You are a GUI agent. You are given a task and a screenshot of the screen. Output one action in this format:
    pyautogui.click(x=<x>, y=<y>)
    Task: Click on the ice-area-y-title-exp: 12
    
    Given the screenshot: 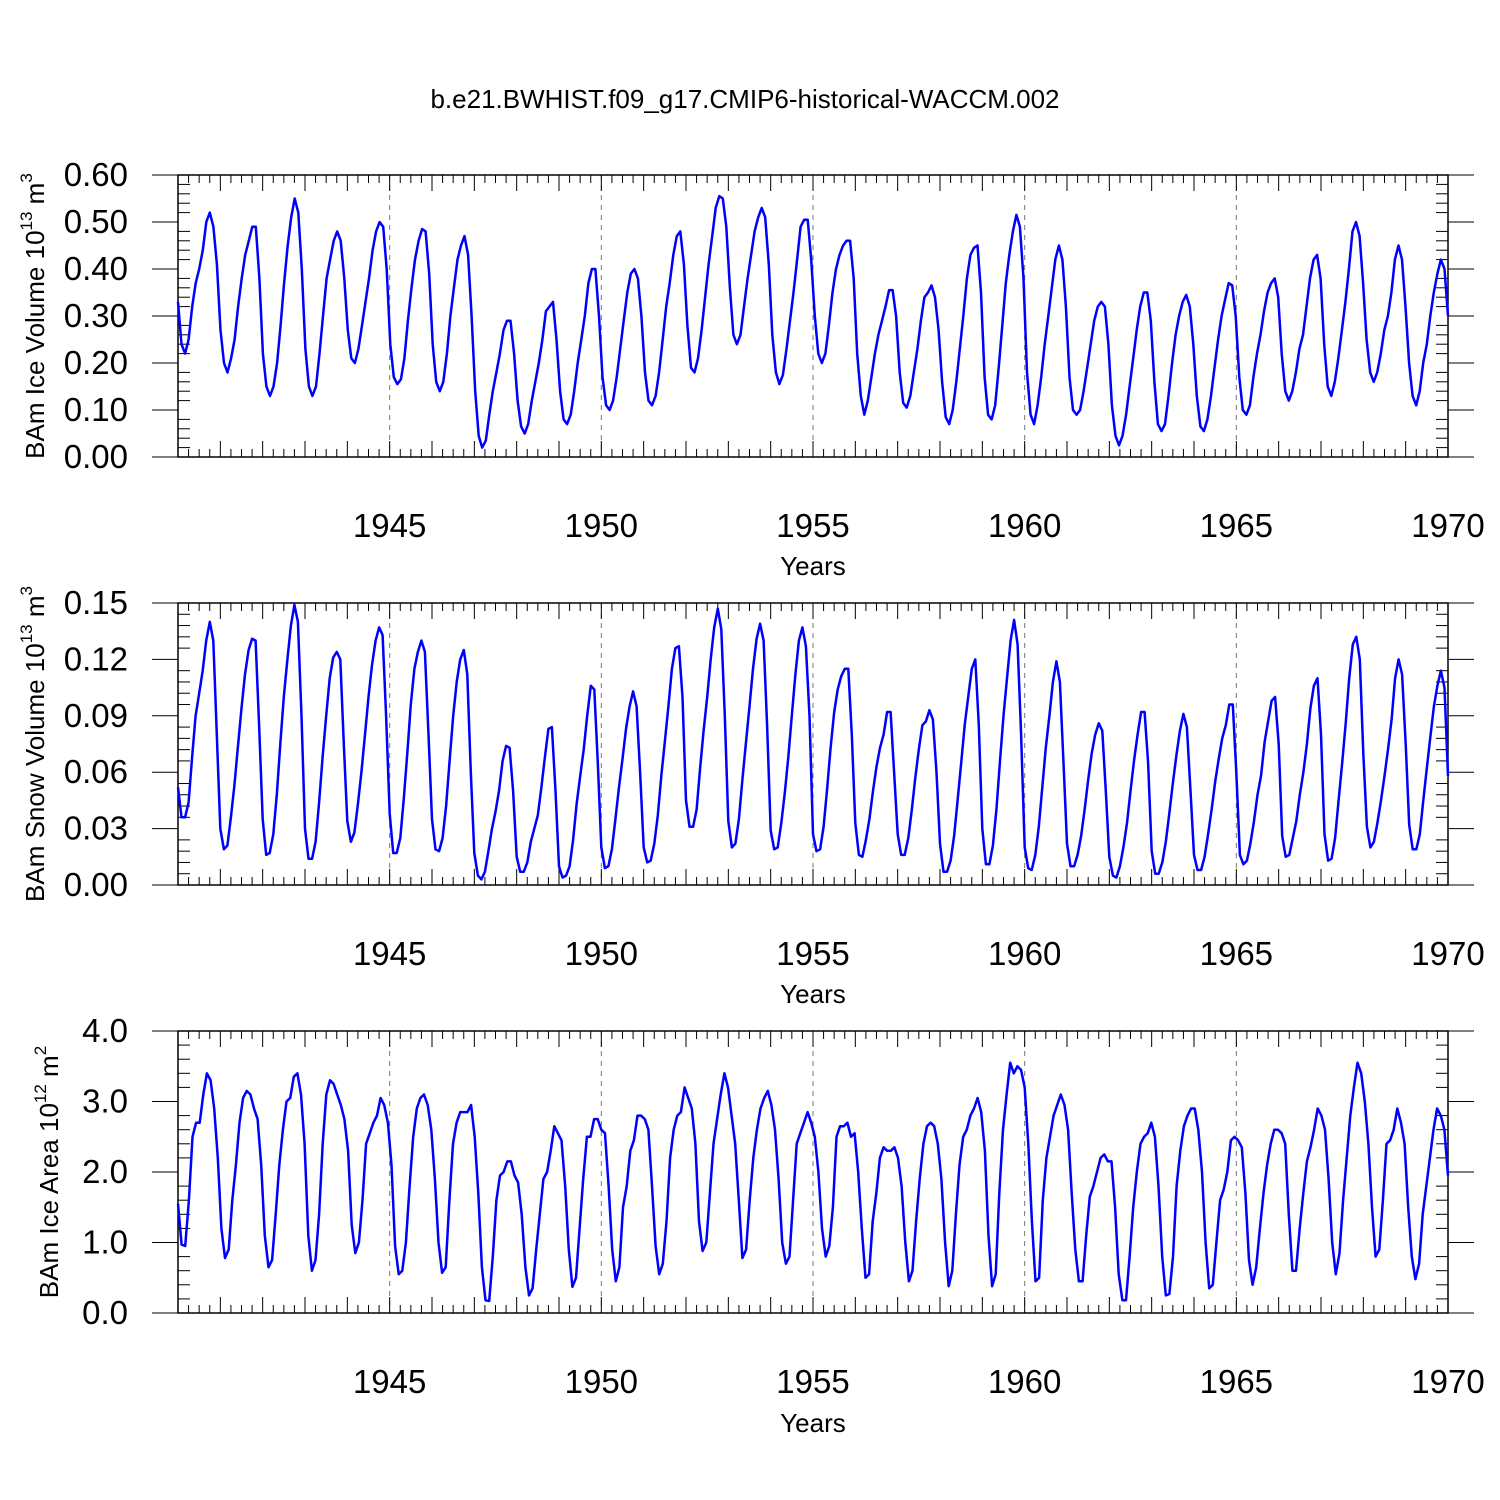 What is the action you would take?
    pyautogui.click(x=40, y=1093)
    